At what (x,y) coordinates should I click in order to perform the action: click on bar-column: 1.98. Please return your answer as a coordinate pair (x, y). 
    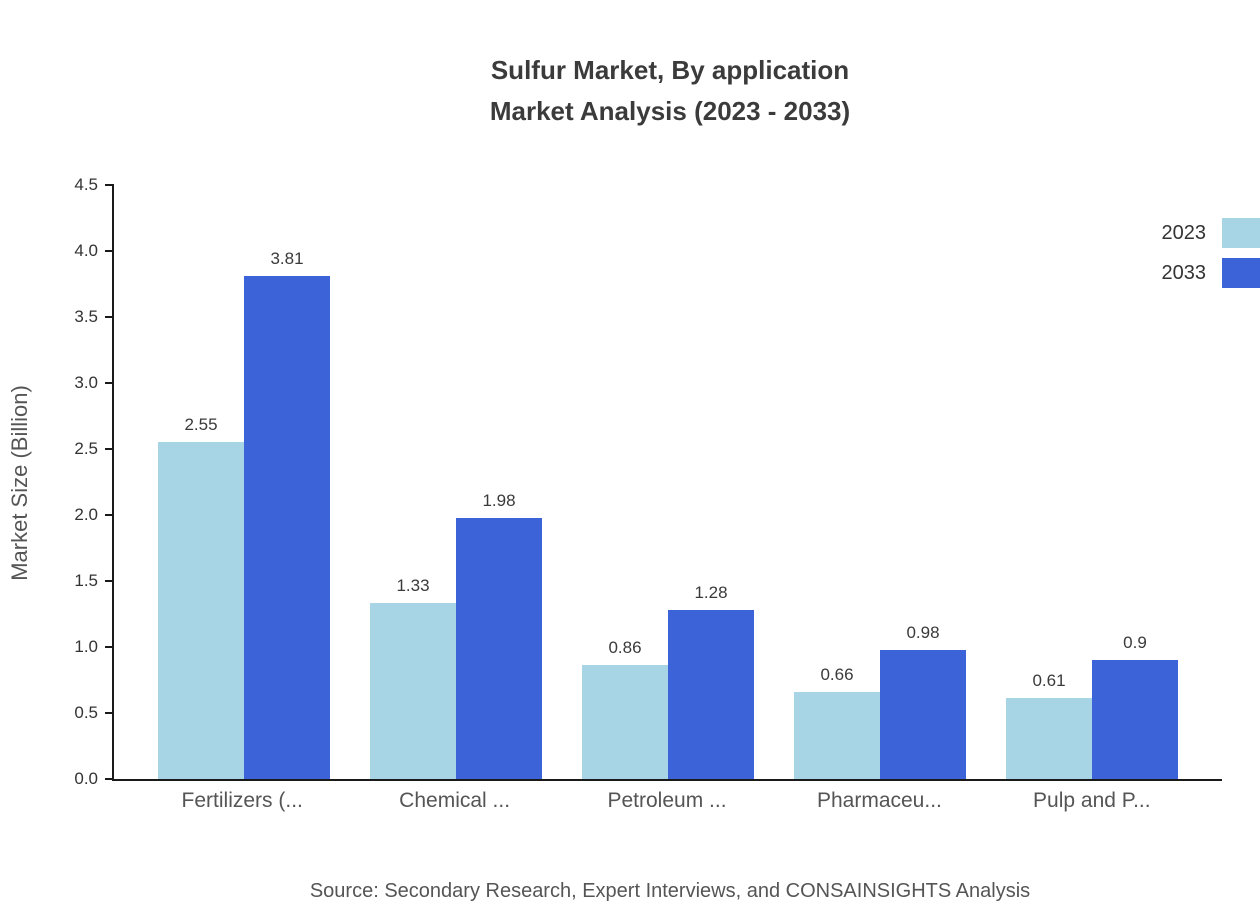
    Looking at the image, I should click on (499, 482).